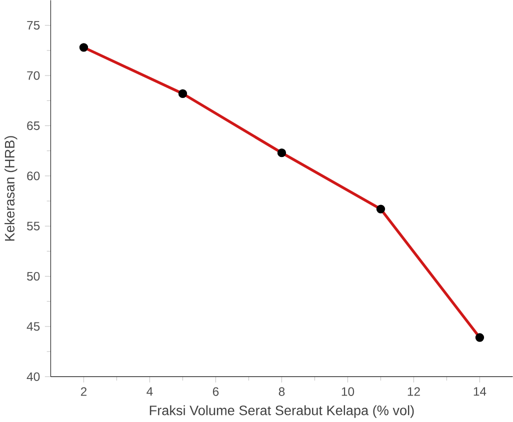 The width and height of the screenshot is (513, 422). What do you see at coordinates (33, 326) in the screenshot?
I see `y-tick-label: 45` at bounding box center [33, 326].